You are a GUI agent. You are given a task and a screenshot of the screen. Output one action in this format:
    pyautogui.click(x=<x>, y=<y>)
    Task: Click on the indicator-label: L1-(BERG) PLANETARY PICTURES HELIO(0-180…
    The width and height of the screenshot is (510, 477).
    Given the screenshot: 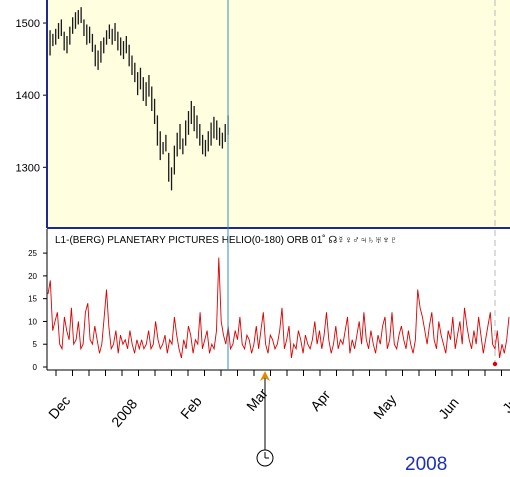 What is the action you would take?
    pyautogui.click(x=226, y=240)
    